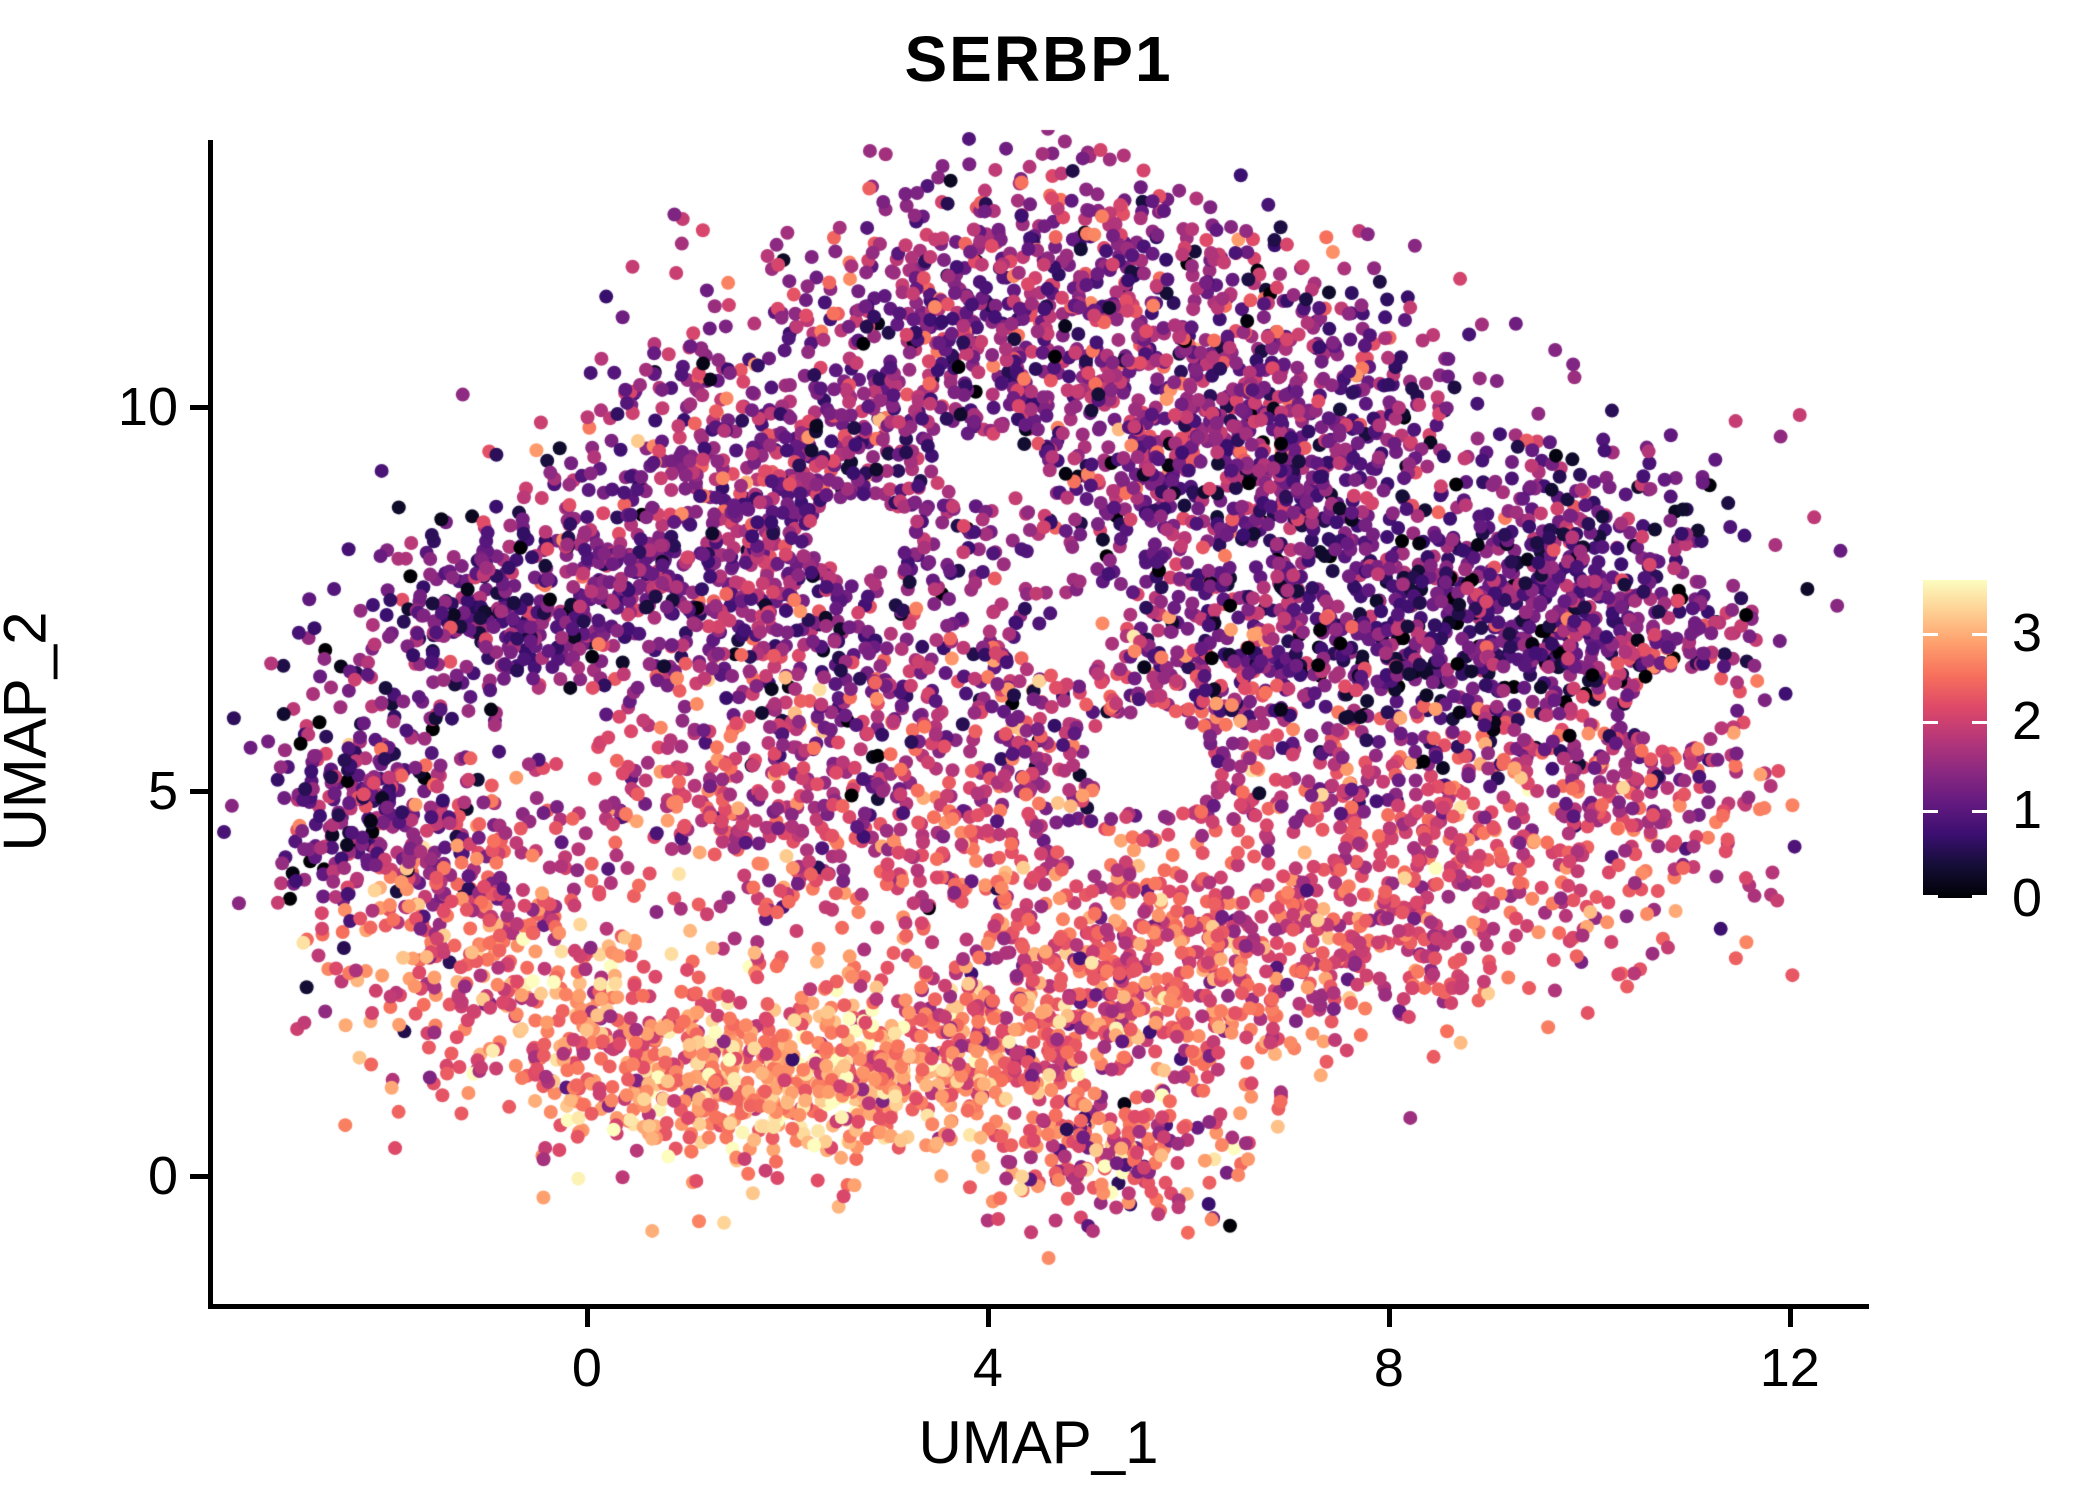 This screenshot has width=2100, height=1500. What do you see at coordinates (1038, 59) in the screenshot?
I see `chart-title: SERBP1` at bounding box center [1038, 59].